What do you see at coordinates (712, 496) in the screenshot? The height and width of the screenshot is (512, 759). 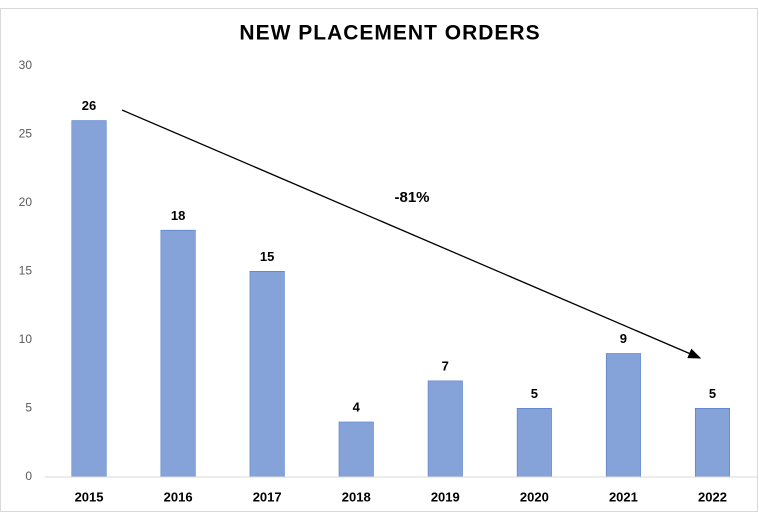 I see `x-tick-label: 2022` at bounding box center [712, 496].